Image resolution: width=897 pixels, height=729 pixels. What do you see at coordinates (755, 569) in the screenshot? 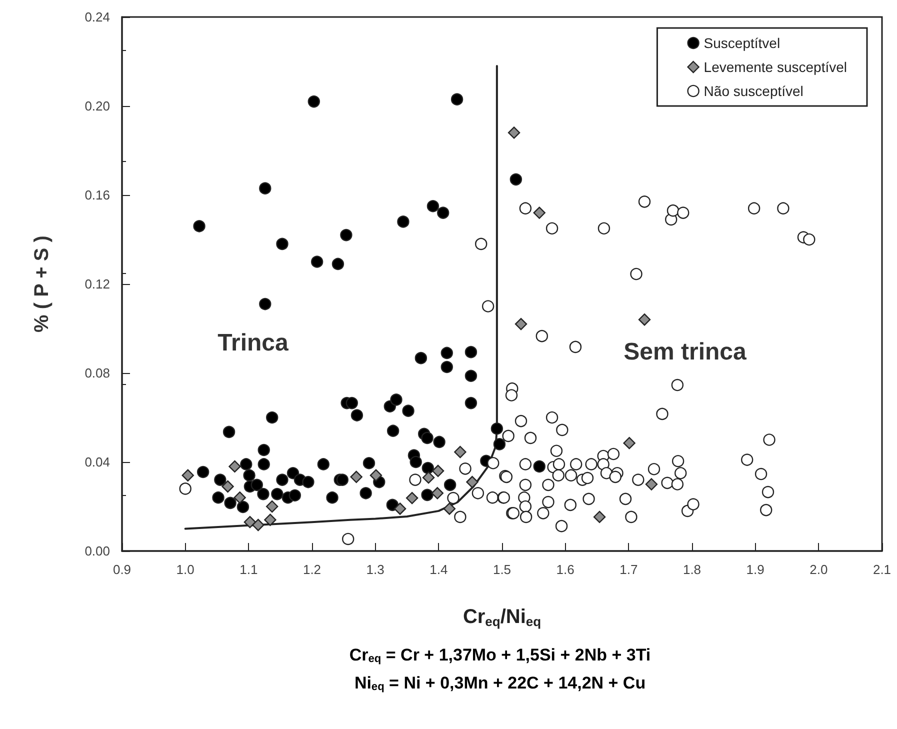
I see `x-tick-label: 1.9` at bounding box center [755, 569].